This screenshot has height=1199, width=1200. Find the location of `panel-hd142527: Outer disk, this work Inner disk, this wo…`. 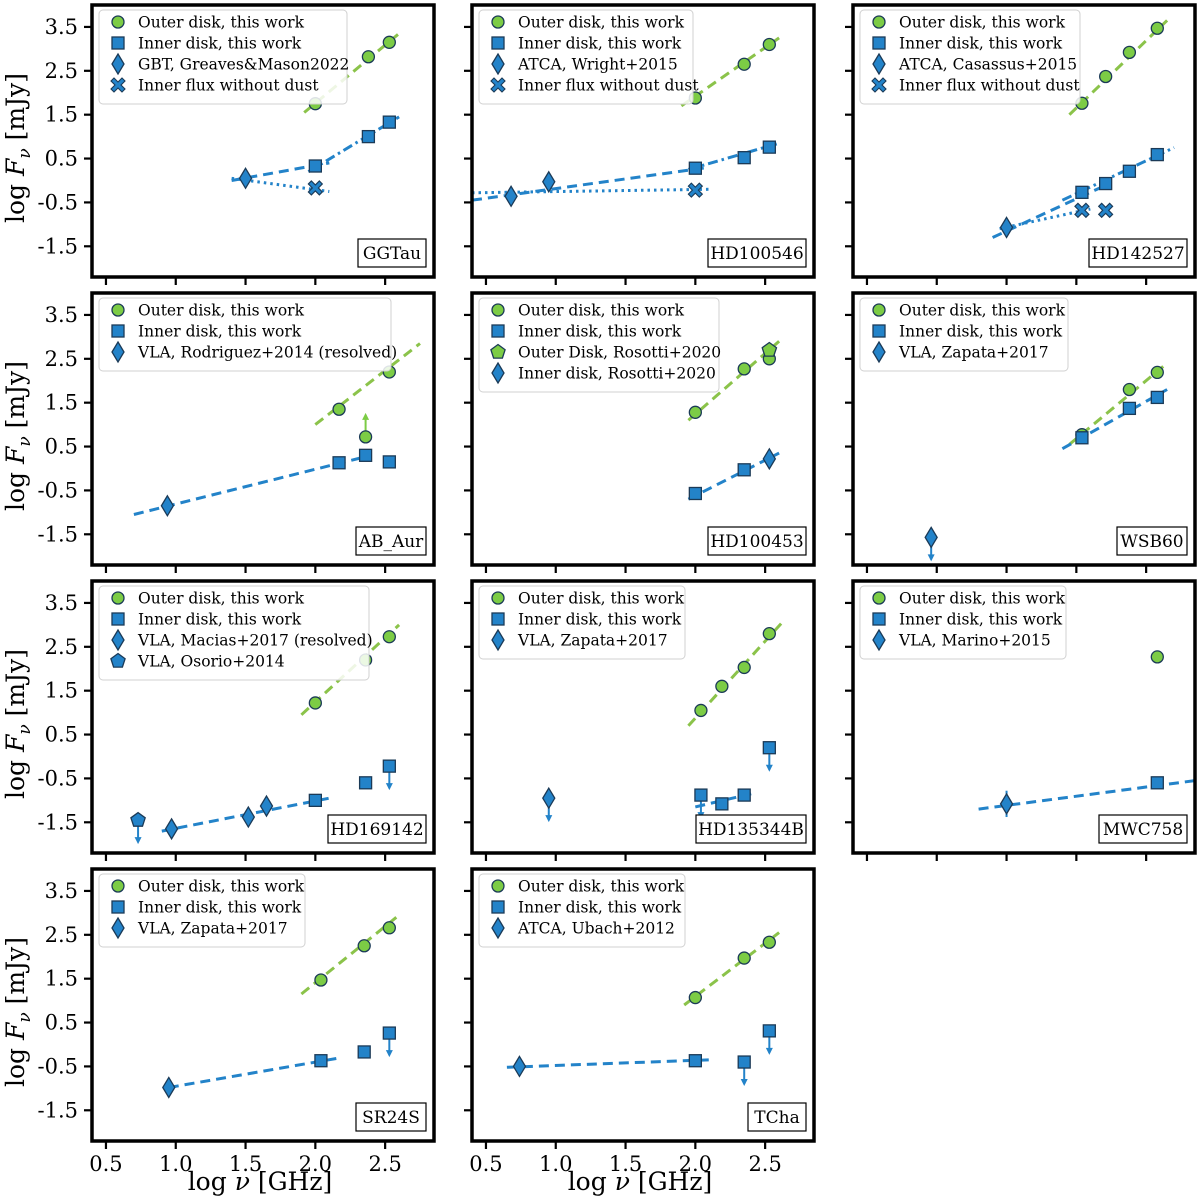

panel-hd142527: Outer disk, this work Inner disk, this wo… is located at coordinates (1021, 144).